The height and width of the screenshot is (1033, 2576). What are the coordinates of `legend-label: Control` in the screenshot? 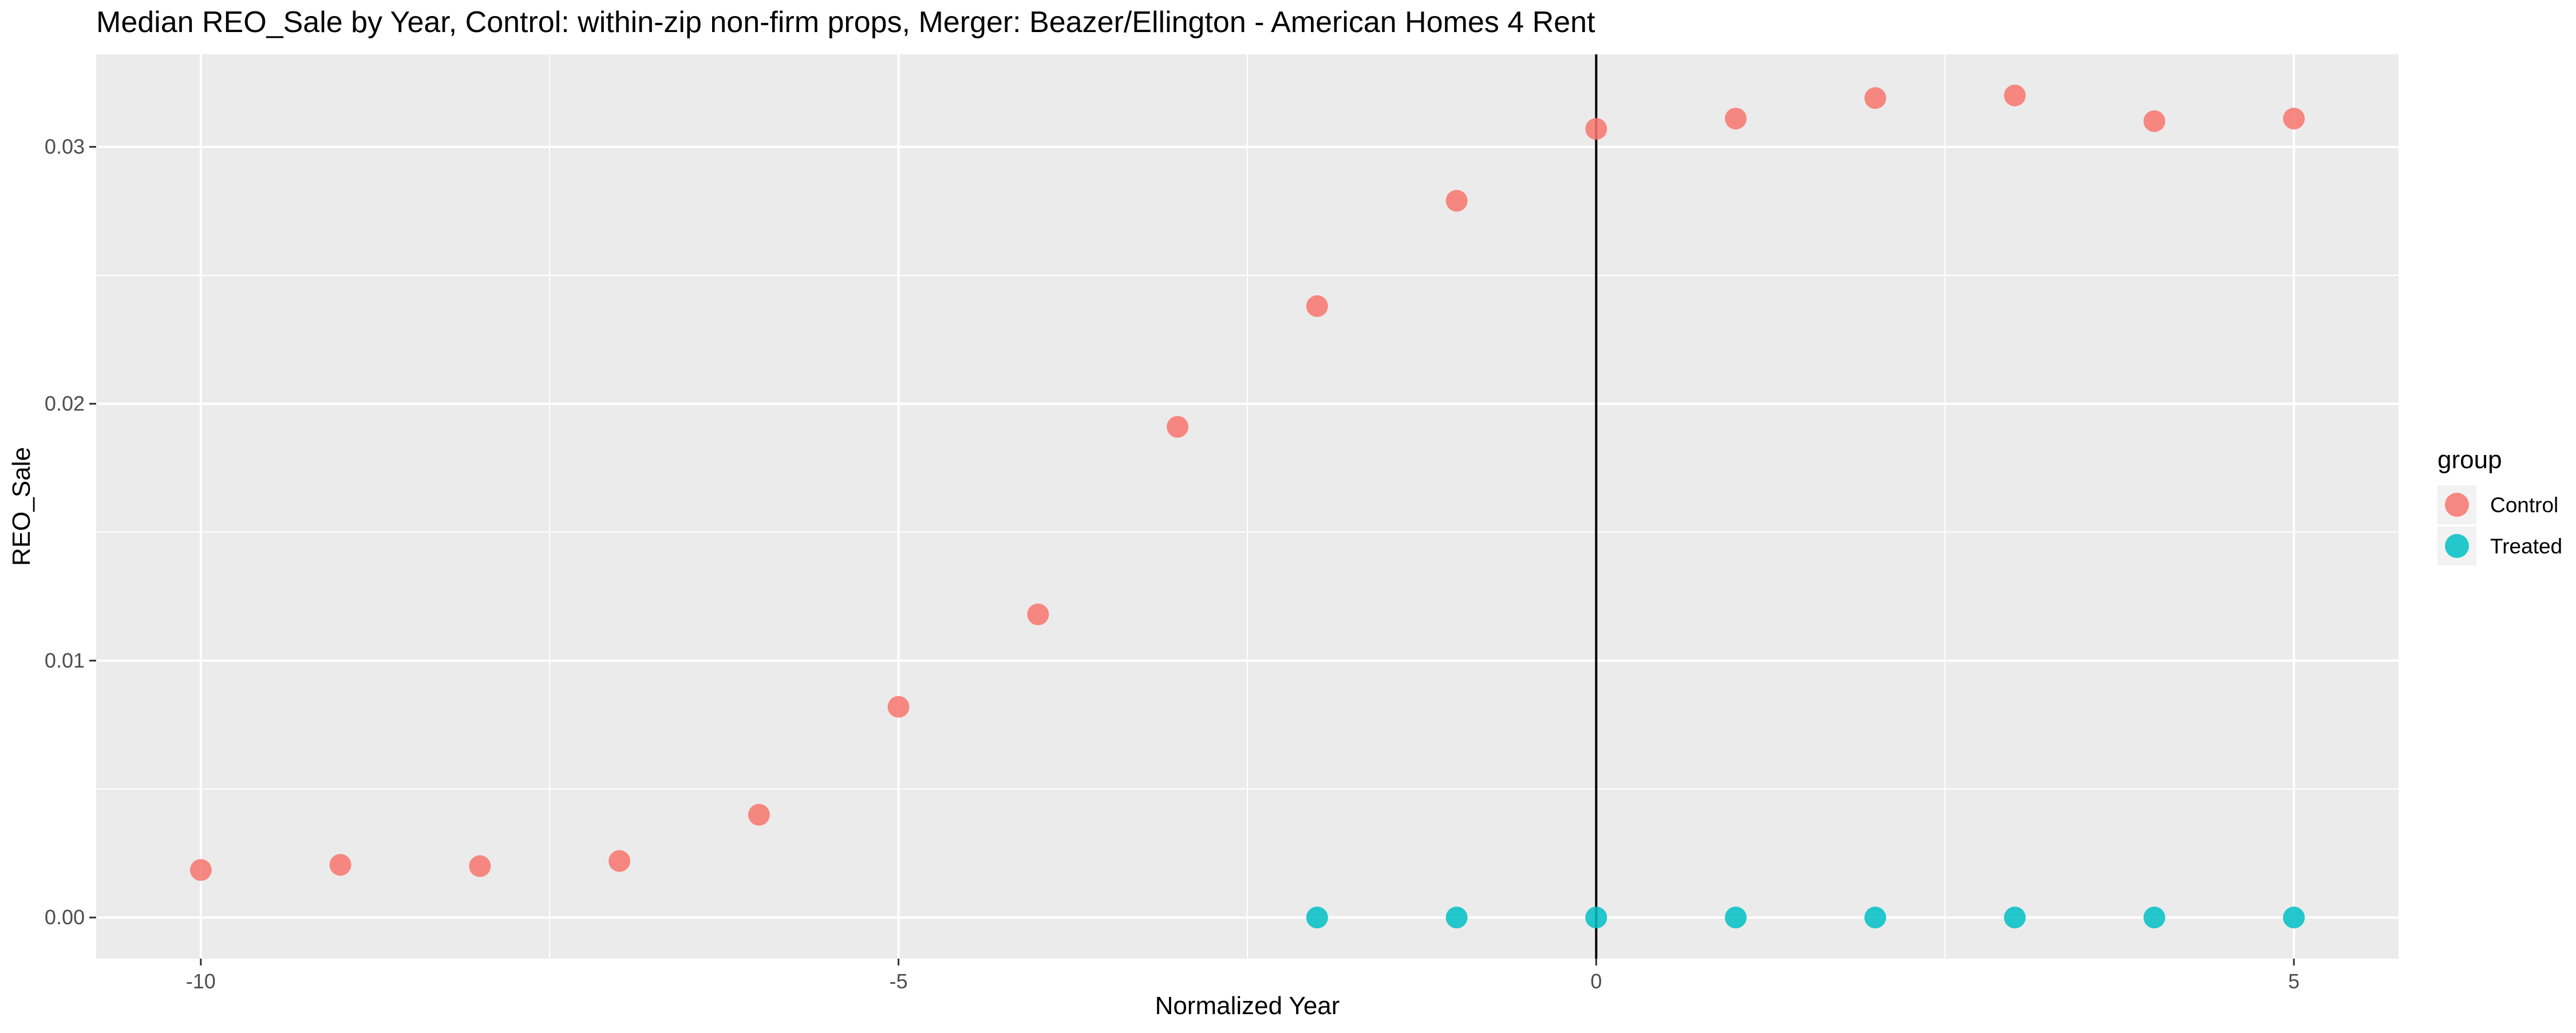 It's located at (2524, 505).